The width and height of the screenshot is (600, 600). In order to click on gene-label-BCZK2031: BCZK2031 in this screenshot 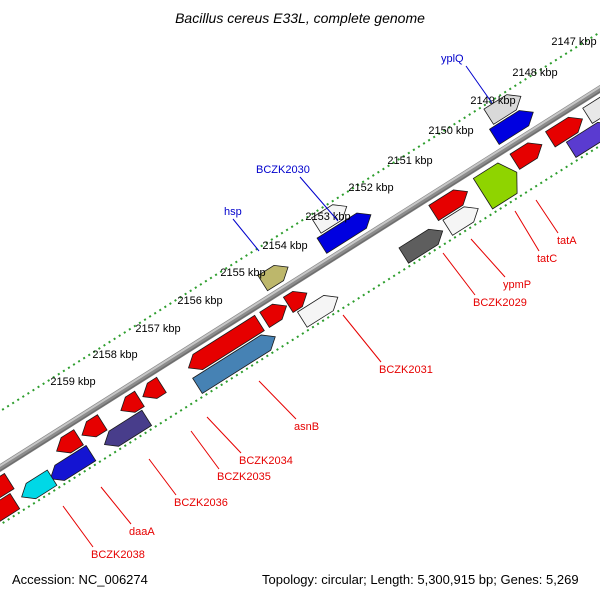, I will do `click(406, 370)`.